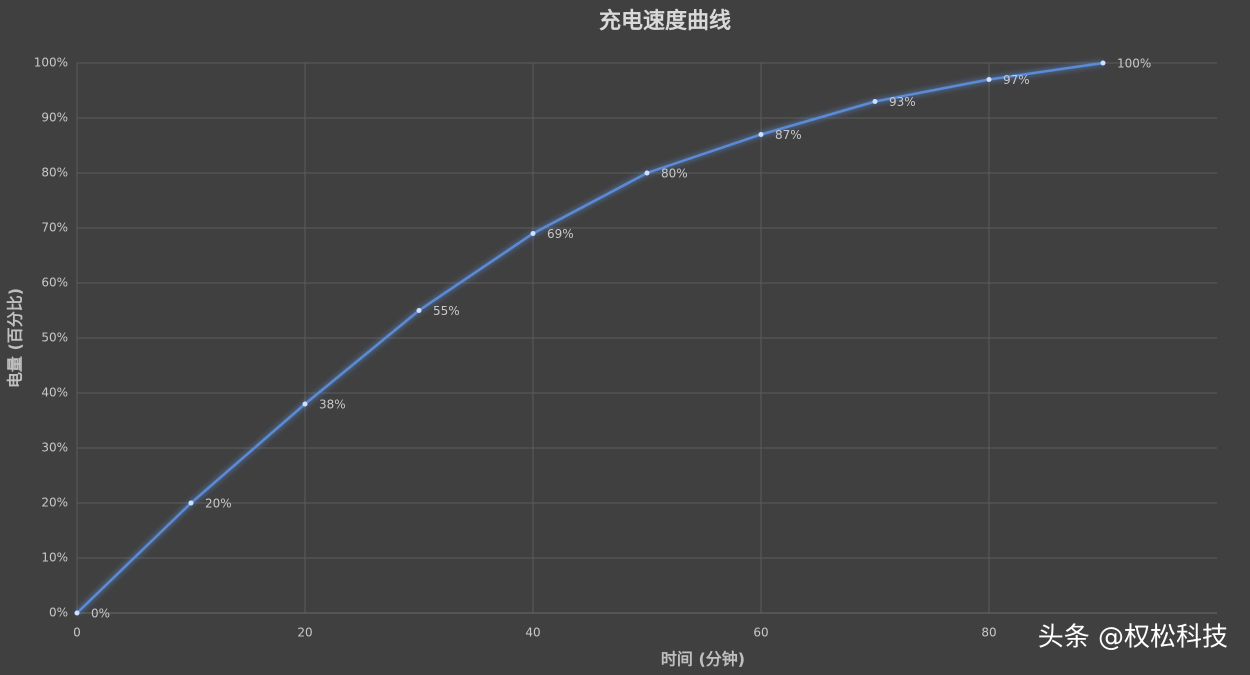 The height and width of the screenshot is (675, 1250). What do you see at coordinates (988, 633) in the screenshot?
I see `x-tick-label: 80` at bounding box center [988, 633].